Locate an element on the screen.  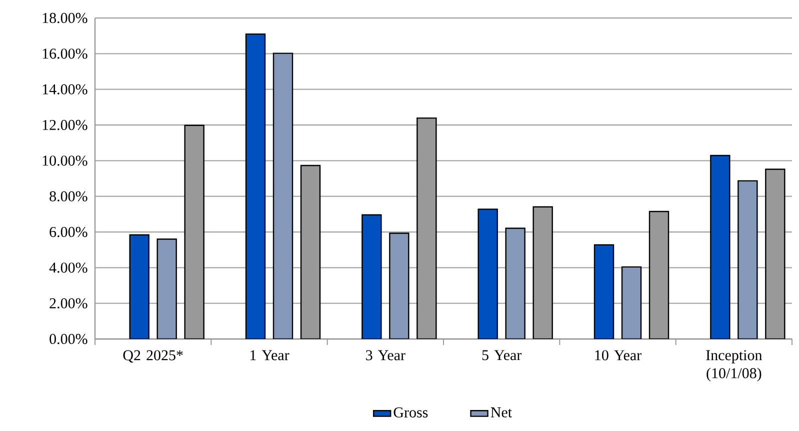
y-tick-label: 4.00% is located at coordinates (68, 267).